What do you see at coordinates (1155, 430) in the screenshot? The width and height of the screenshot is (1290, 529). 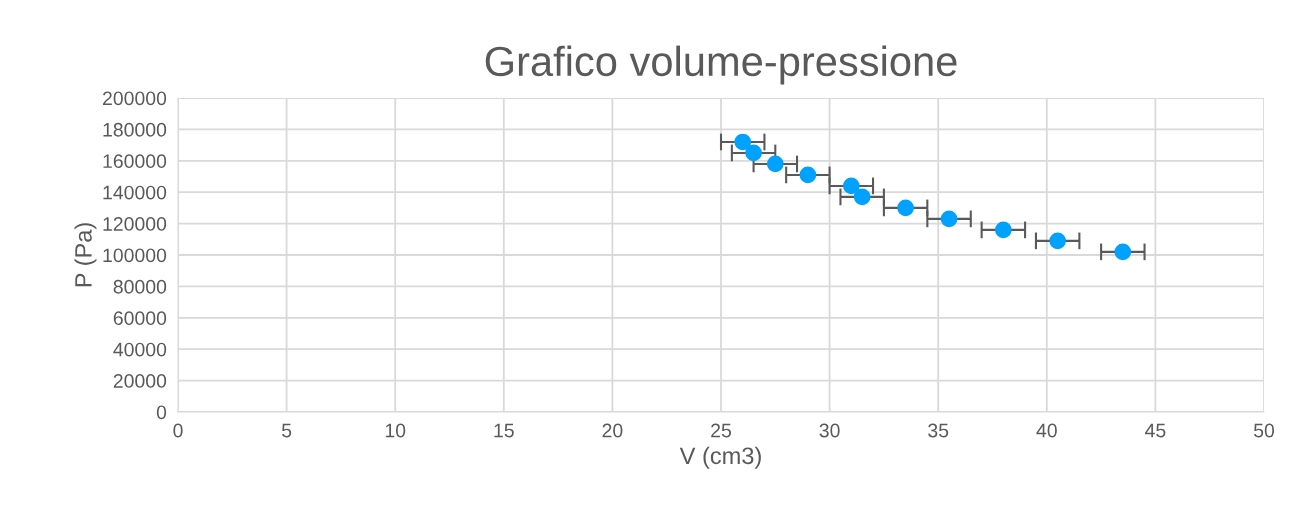 I see `x-tick-label: 45` at bounding box center [1155, 430].